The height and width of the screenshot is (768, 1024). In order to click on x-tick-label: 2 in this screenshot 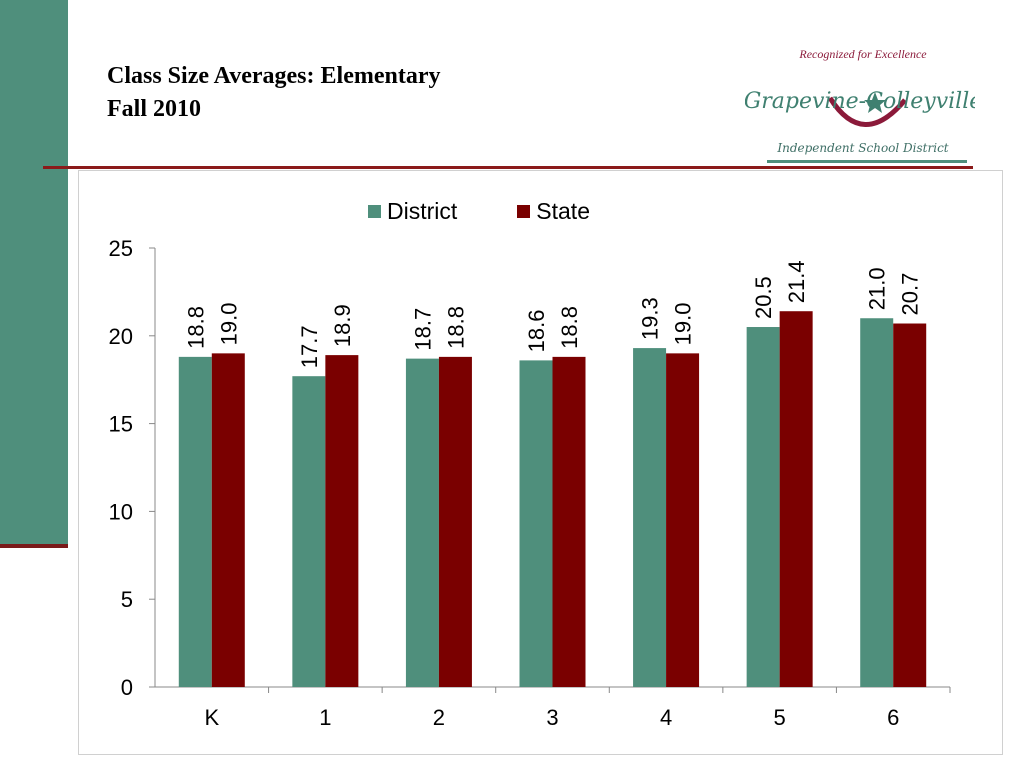, I will do `click(439, 717)`.